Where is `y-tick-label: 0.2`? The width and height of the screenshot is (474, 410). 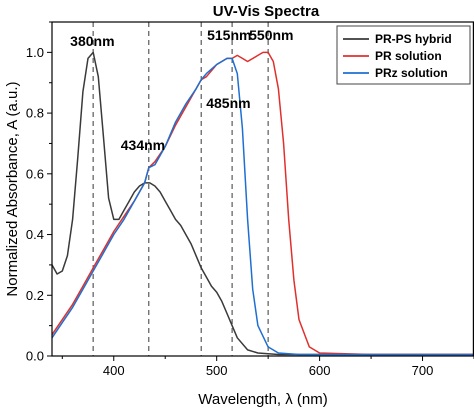
y-tick-label: 0.2 is located at coordinates (35, 295).